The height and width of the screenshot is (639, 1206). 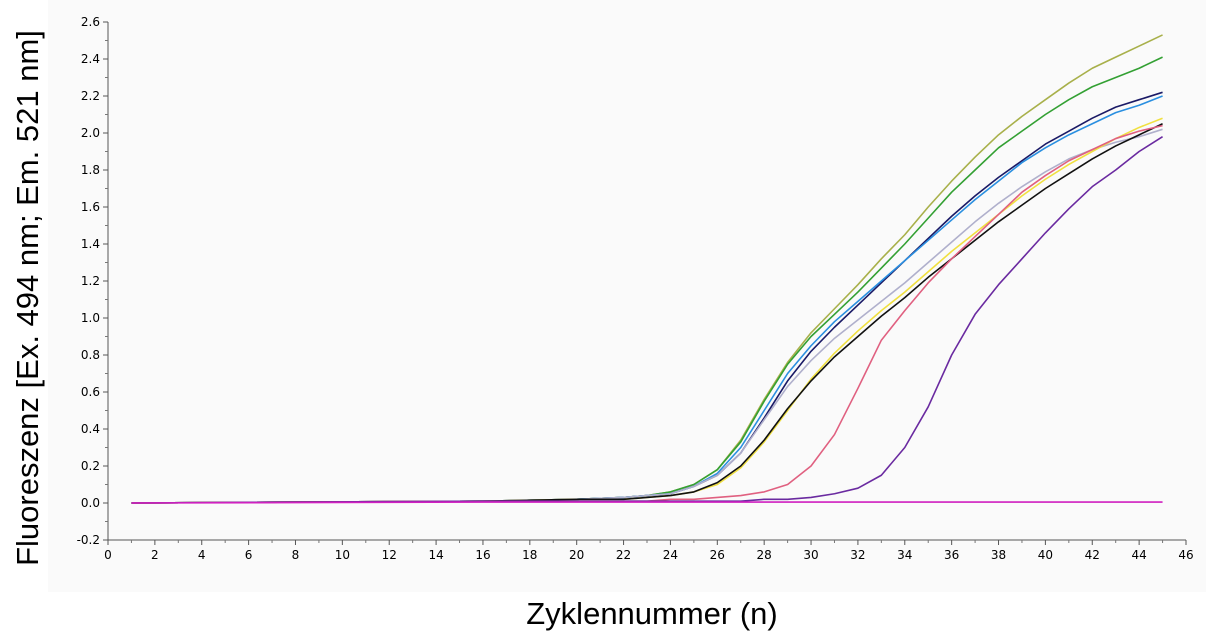 I want to click on y-tick-label: 0.8, so click(x=90, y=355).